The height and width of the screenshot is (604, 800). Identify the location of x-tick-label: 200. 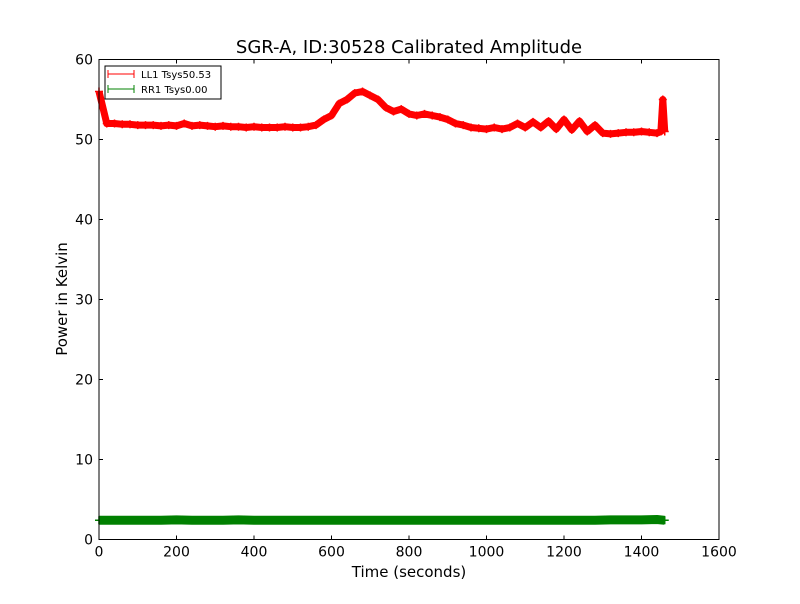
(176, 553).